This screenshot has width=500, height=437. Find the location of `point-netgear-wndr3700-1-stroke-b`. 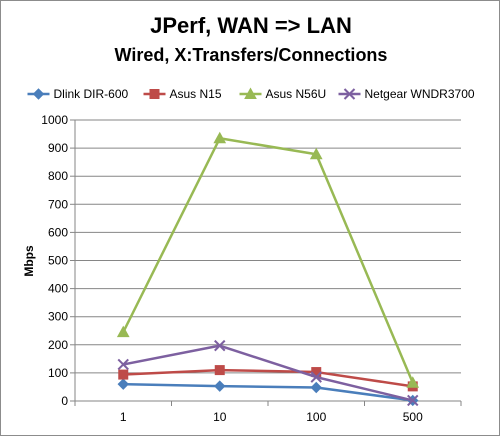

point-netgear-wndr3700-1-stroke-b is located at coordinates (123, 364).